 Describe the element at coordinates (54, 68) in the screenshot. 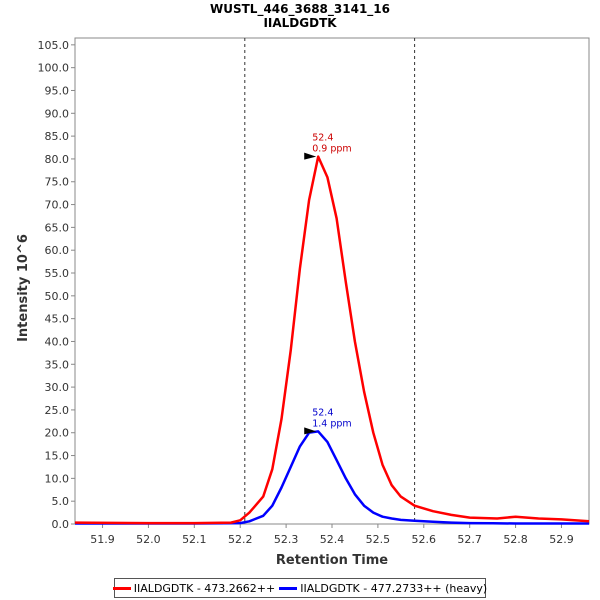

I see `y-tick-label: 100.0` at that location.